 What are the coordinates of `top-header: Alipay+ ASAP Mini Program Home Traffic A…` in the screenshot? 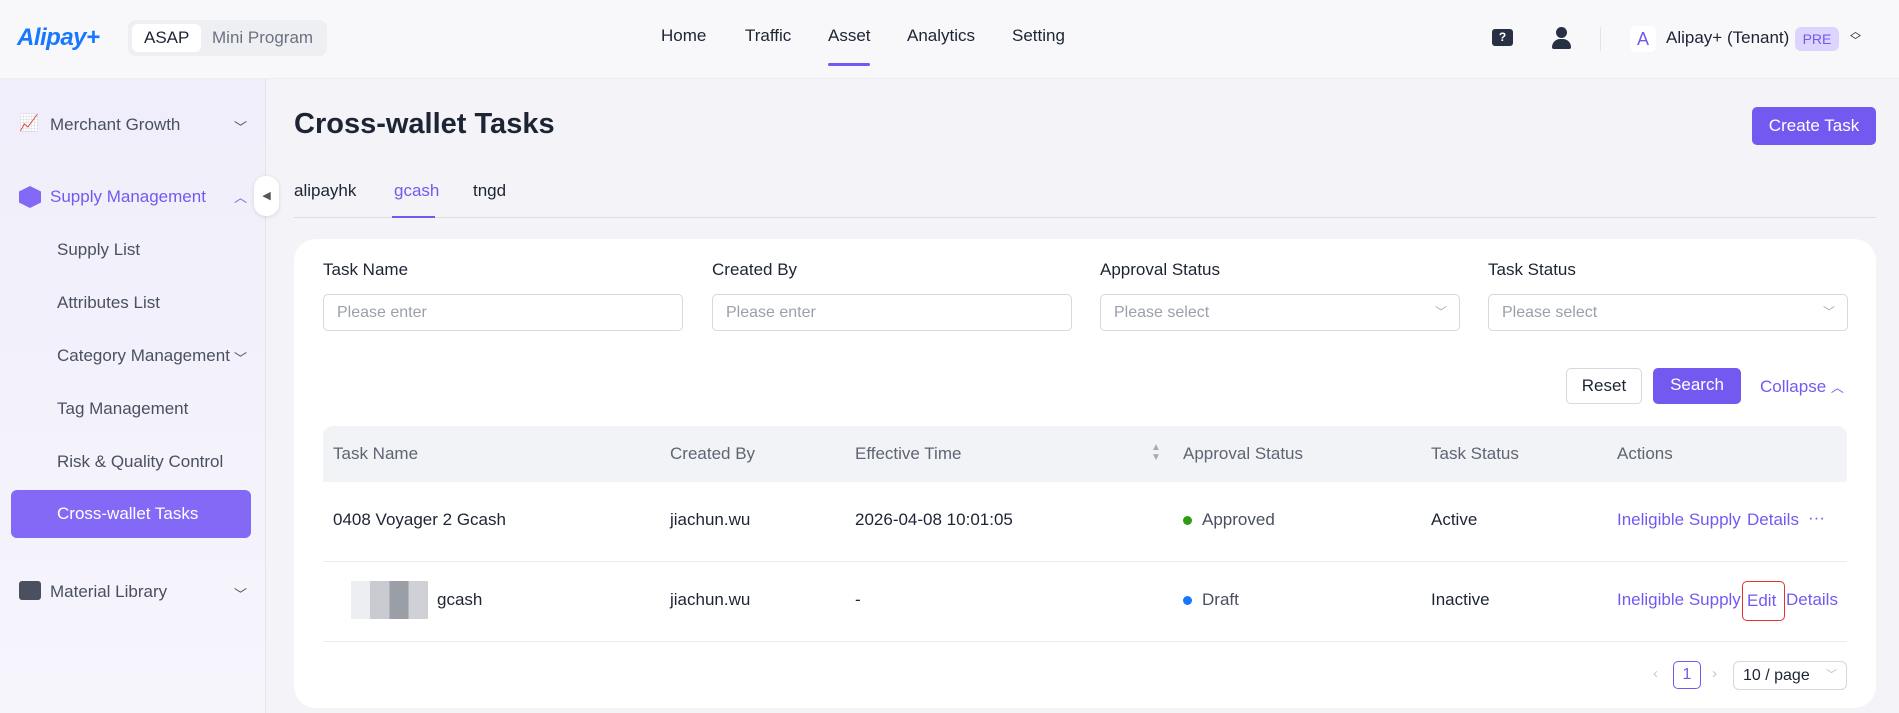 It's located at (949, 39).